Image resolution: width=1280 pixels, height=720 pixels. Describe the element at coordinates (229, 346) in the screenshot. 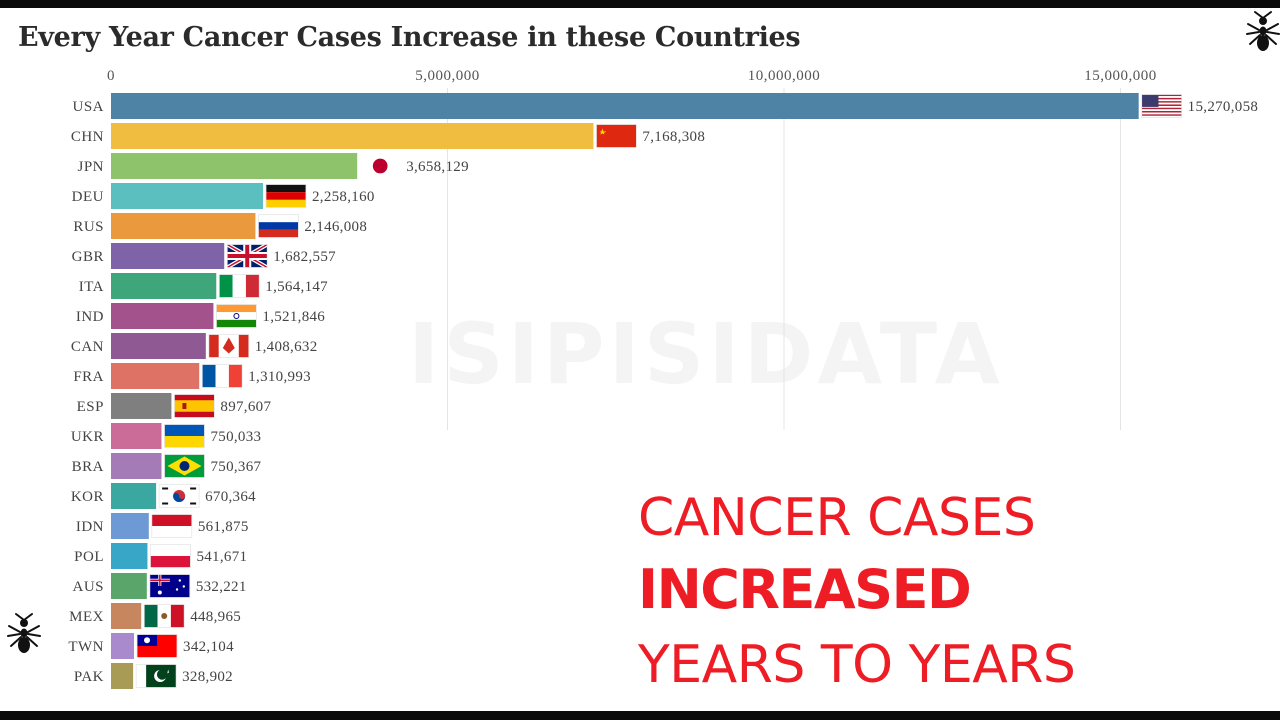

I see `canada-flag` at that location.